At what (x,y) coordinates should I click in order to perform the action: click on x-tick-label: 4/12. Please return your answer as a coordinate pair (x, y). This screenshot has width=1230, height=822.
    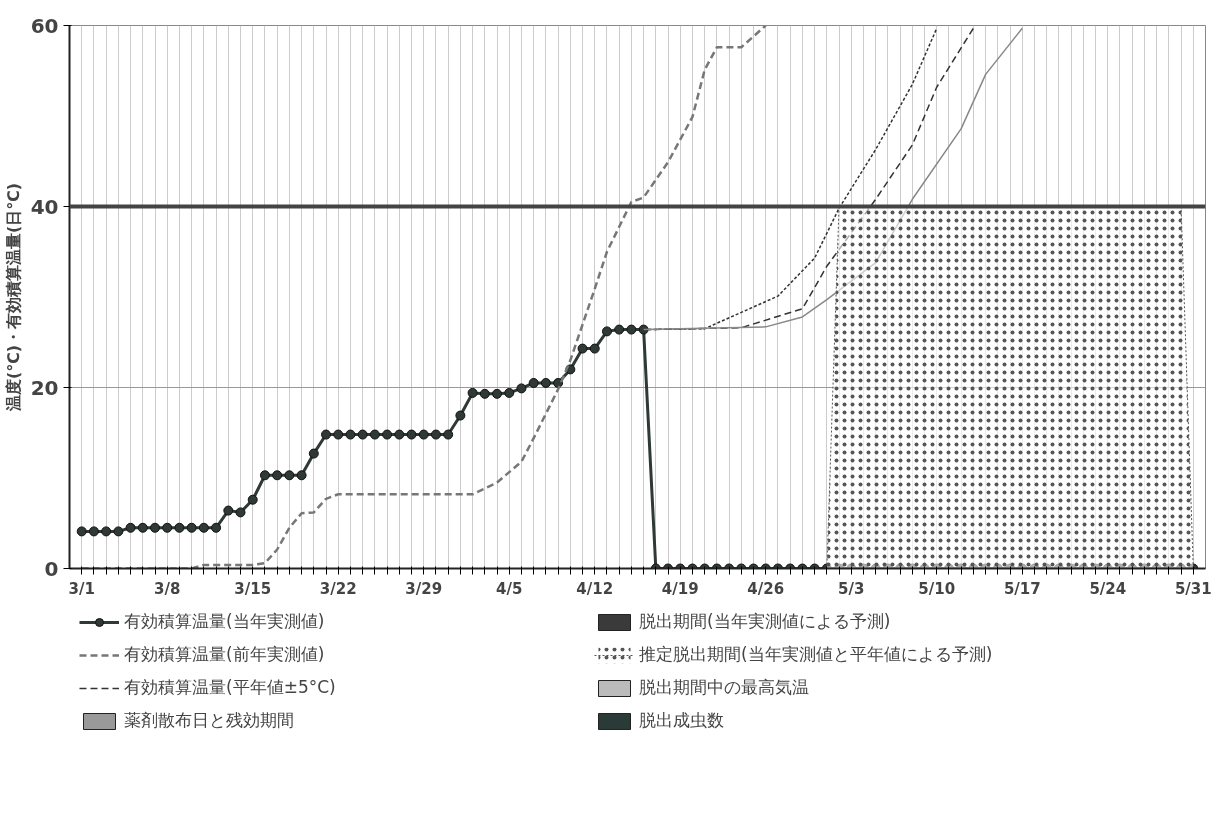
    Looking at the image, I should click on (595, 588).